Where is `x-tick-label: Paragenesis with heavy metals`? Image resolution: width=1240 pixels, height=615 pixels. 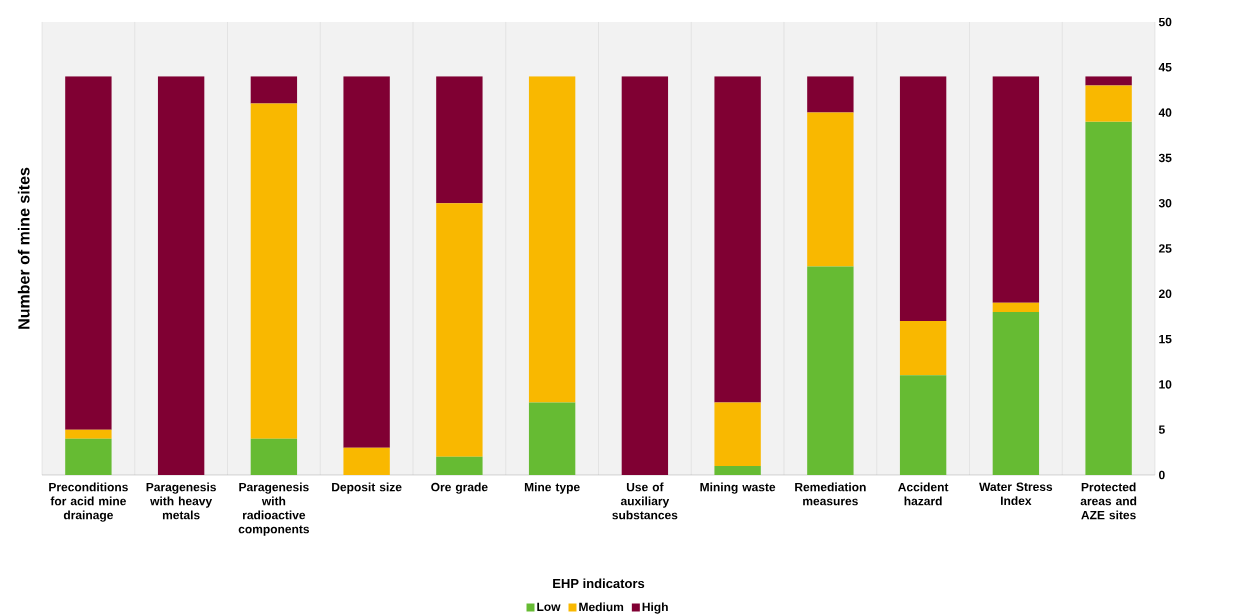
x-tick-label: Paragenesis with heavy metals is located at coordinates (181, 501).